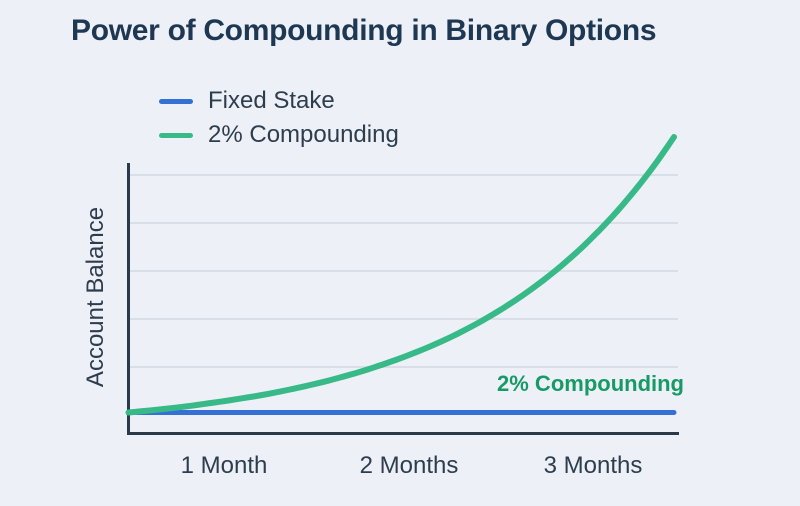  I want to click on compounding-swatch, so click(176, 135).